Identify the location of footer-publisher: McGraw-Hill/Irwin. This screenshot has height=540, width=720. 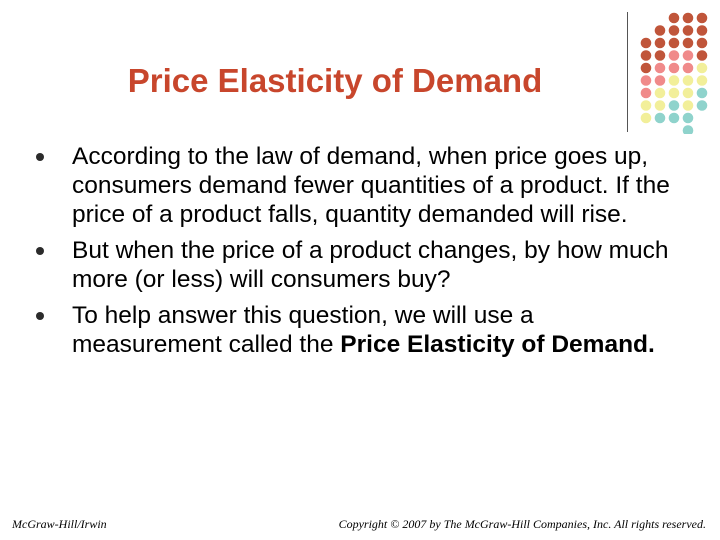
(59, 524).